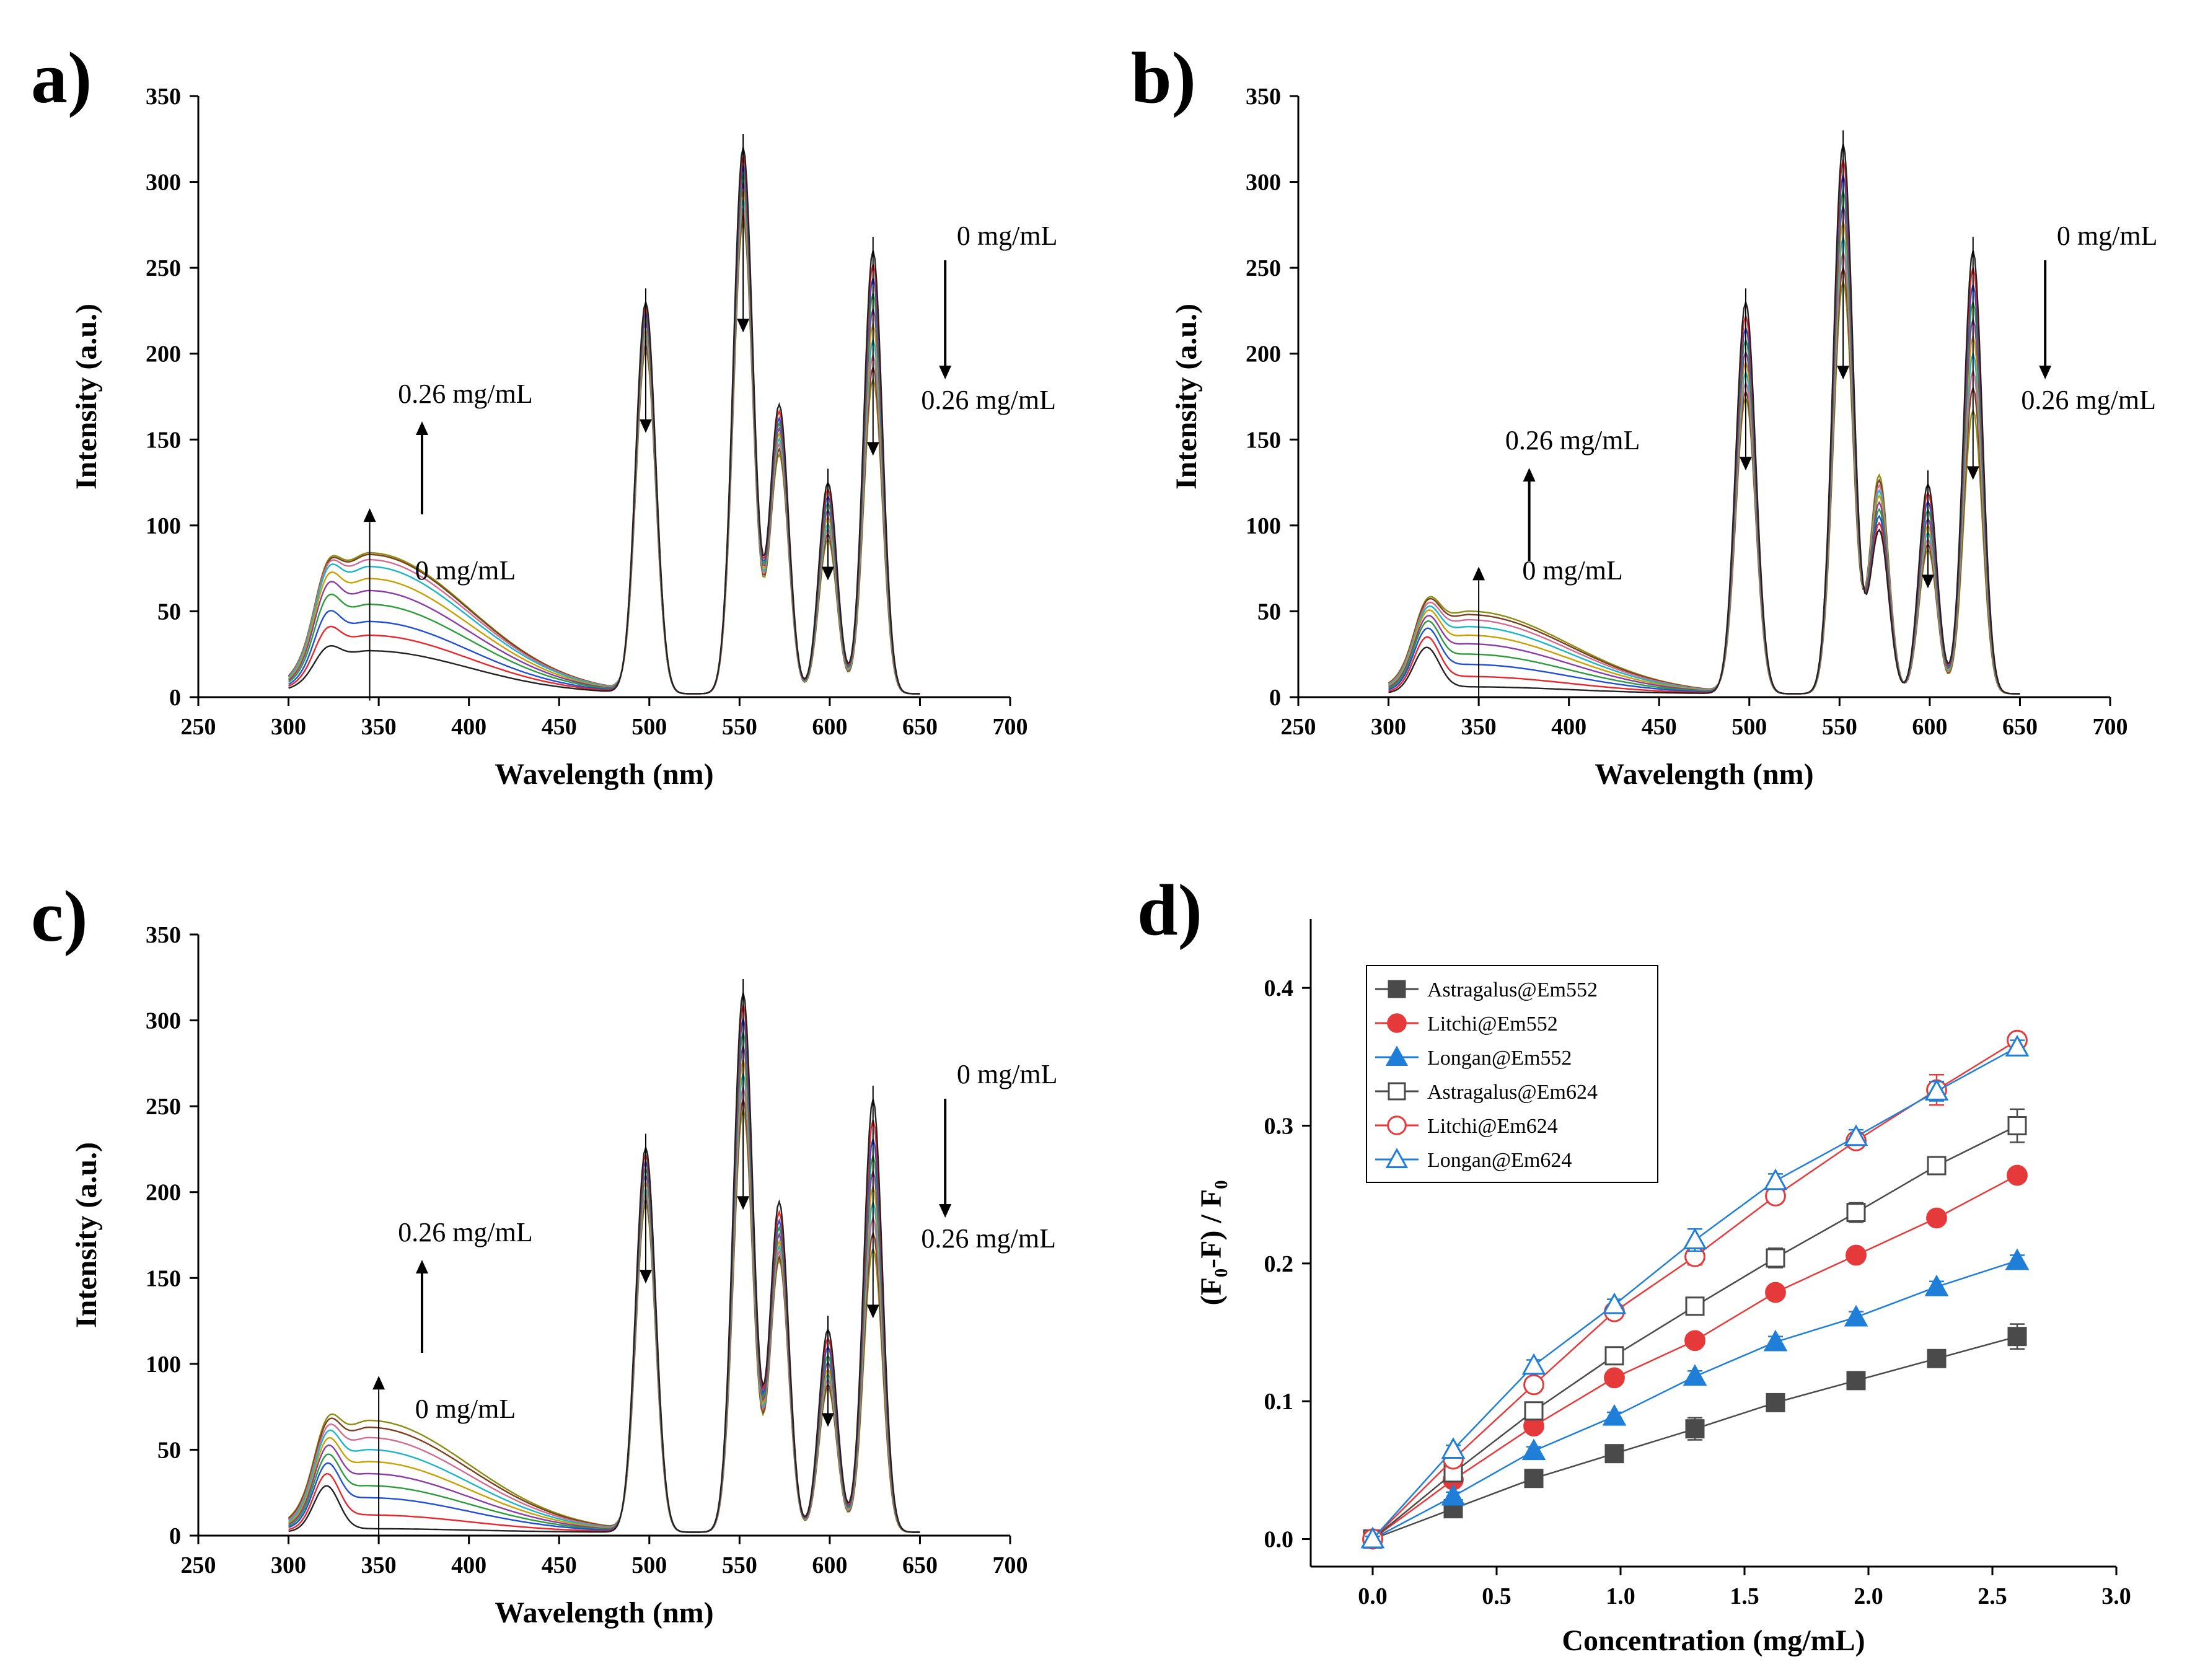 The height and width of the screenshot is (1680, 2200). I want to click on uv-trend-arrowhead, so click(1478, 573).